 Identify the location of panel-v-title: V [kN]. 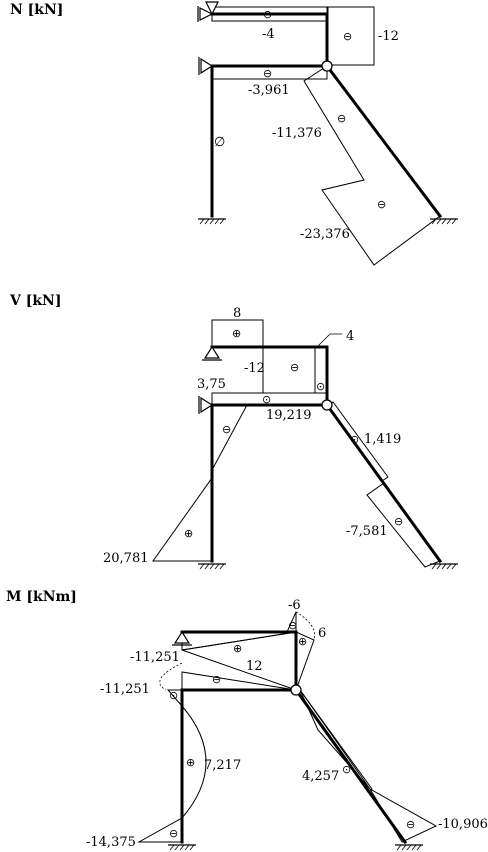
(35, 301).